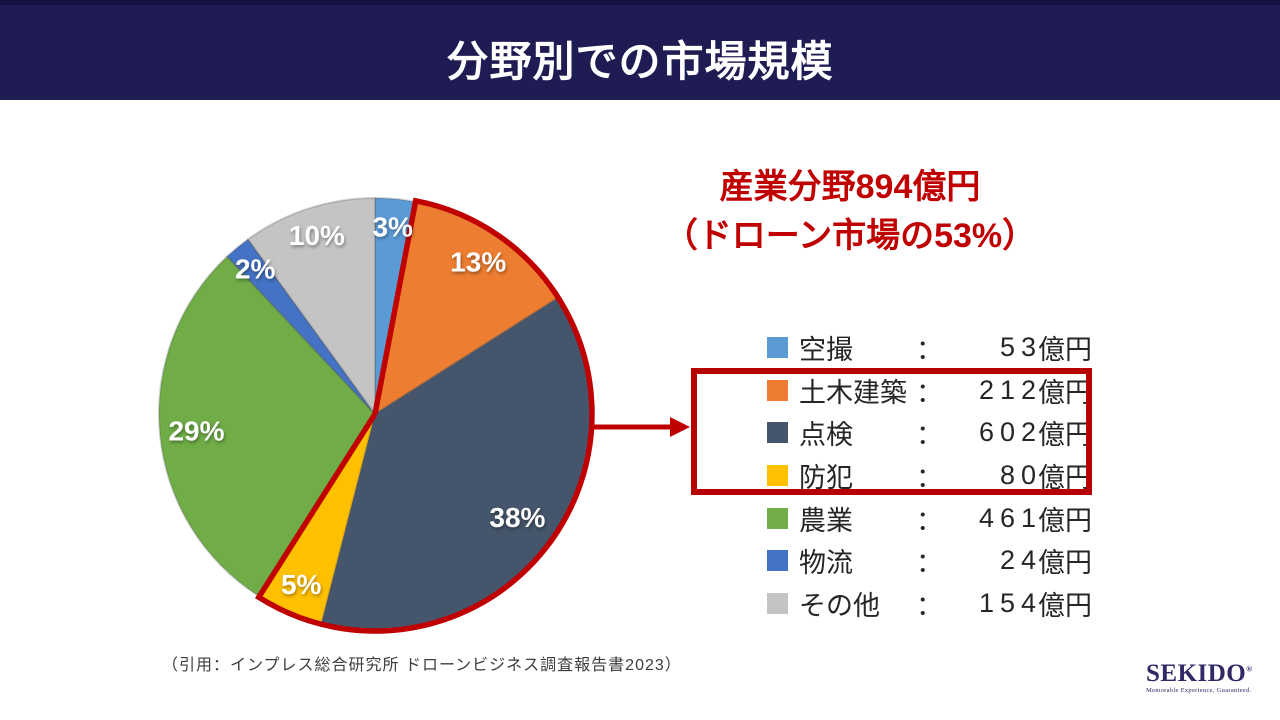 This screenshot has width=1280, height=720. Describe the element at coordinates (1010, 389) in the screenshot. I see `legend-value: 212` at that location.